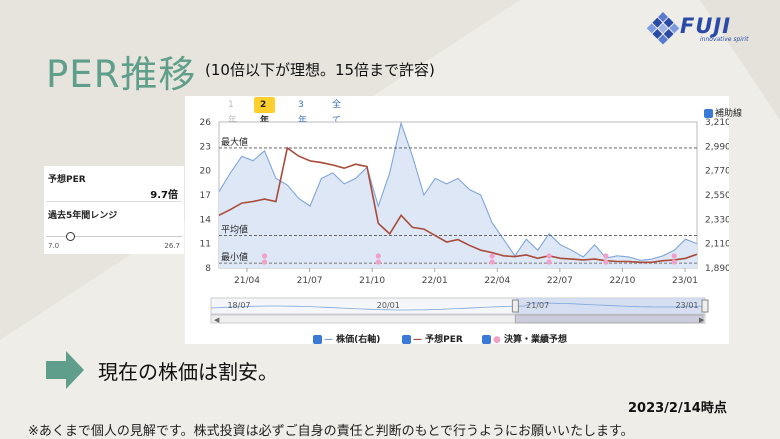 The image size is (780, 439). I want to click on range-label: 過去5年間レンジ, so click(83, 216).